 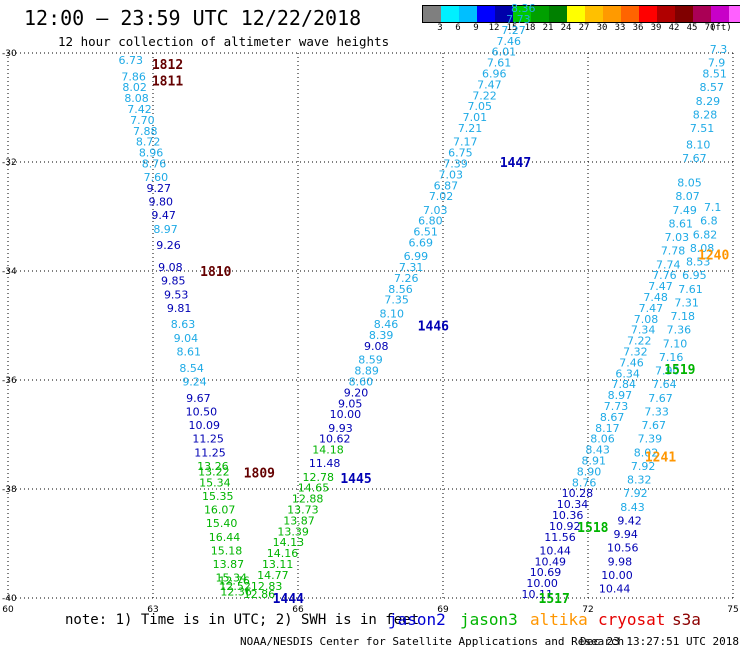 What do you see at coordinates (616, 406) in the screenshot?
I see `swh-value: 7.73` at bounding box center [616, 406].